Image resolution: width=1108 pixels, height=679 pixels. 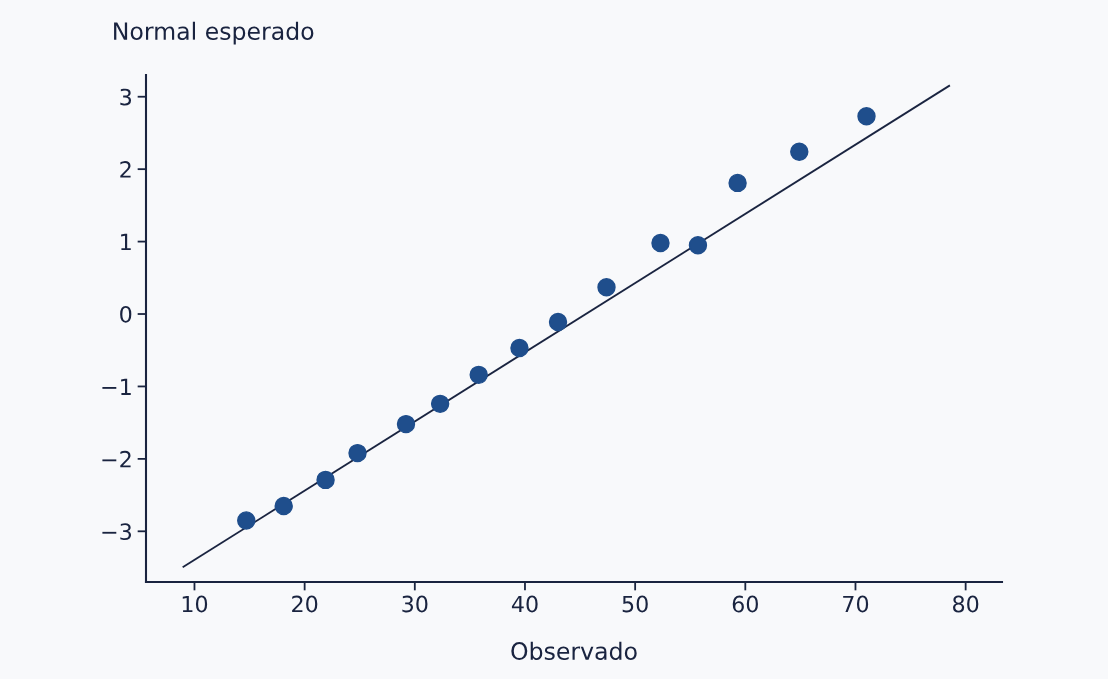 I want to click on y-tick-label: 2, so click(x=125, y=169).